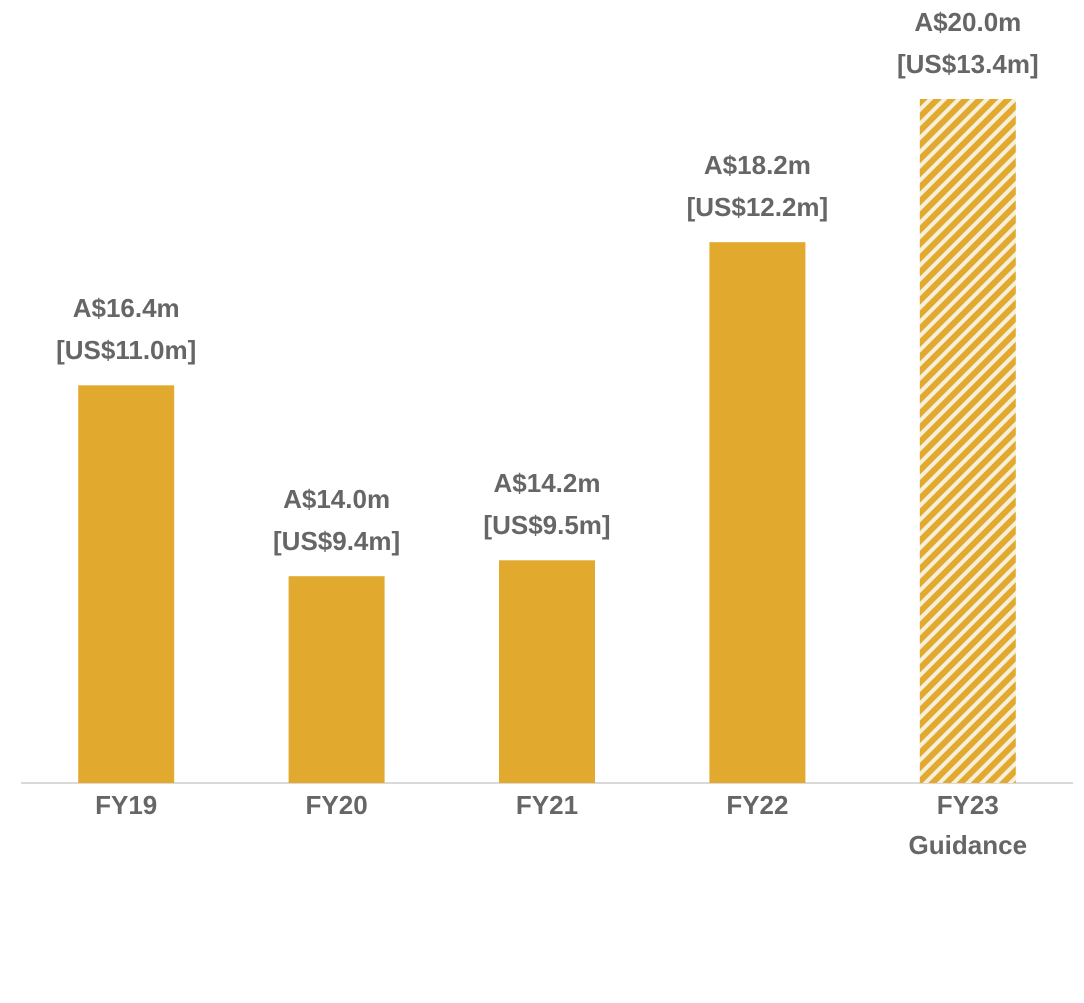  Describe the element at coordinates (336, 805) in the screenshot. I see `x-tick-label: FY20` at that location.